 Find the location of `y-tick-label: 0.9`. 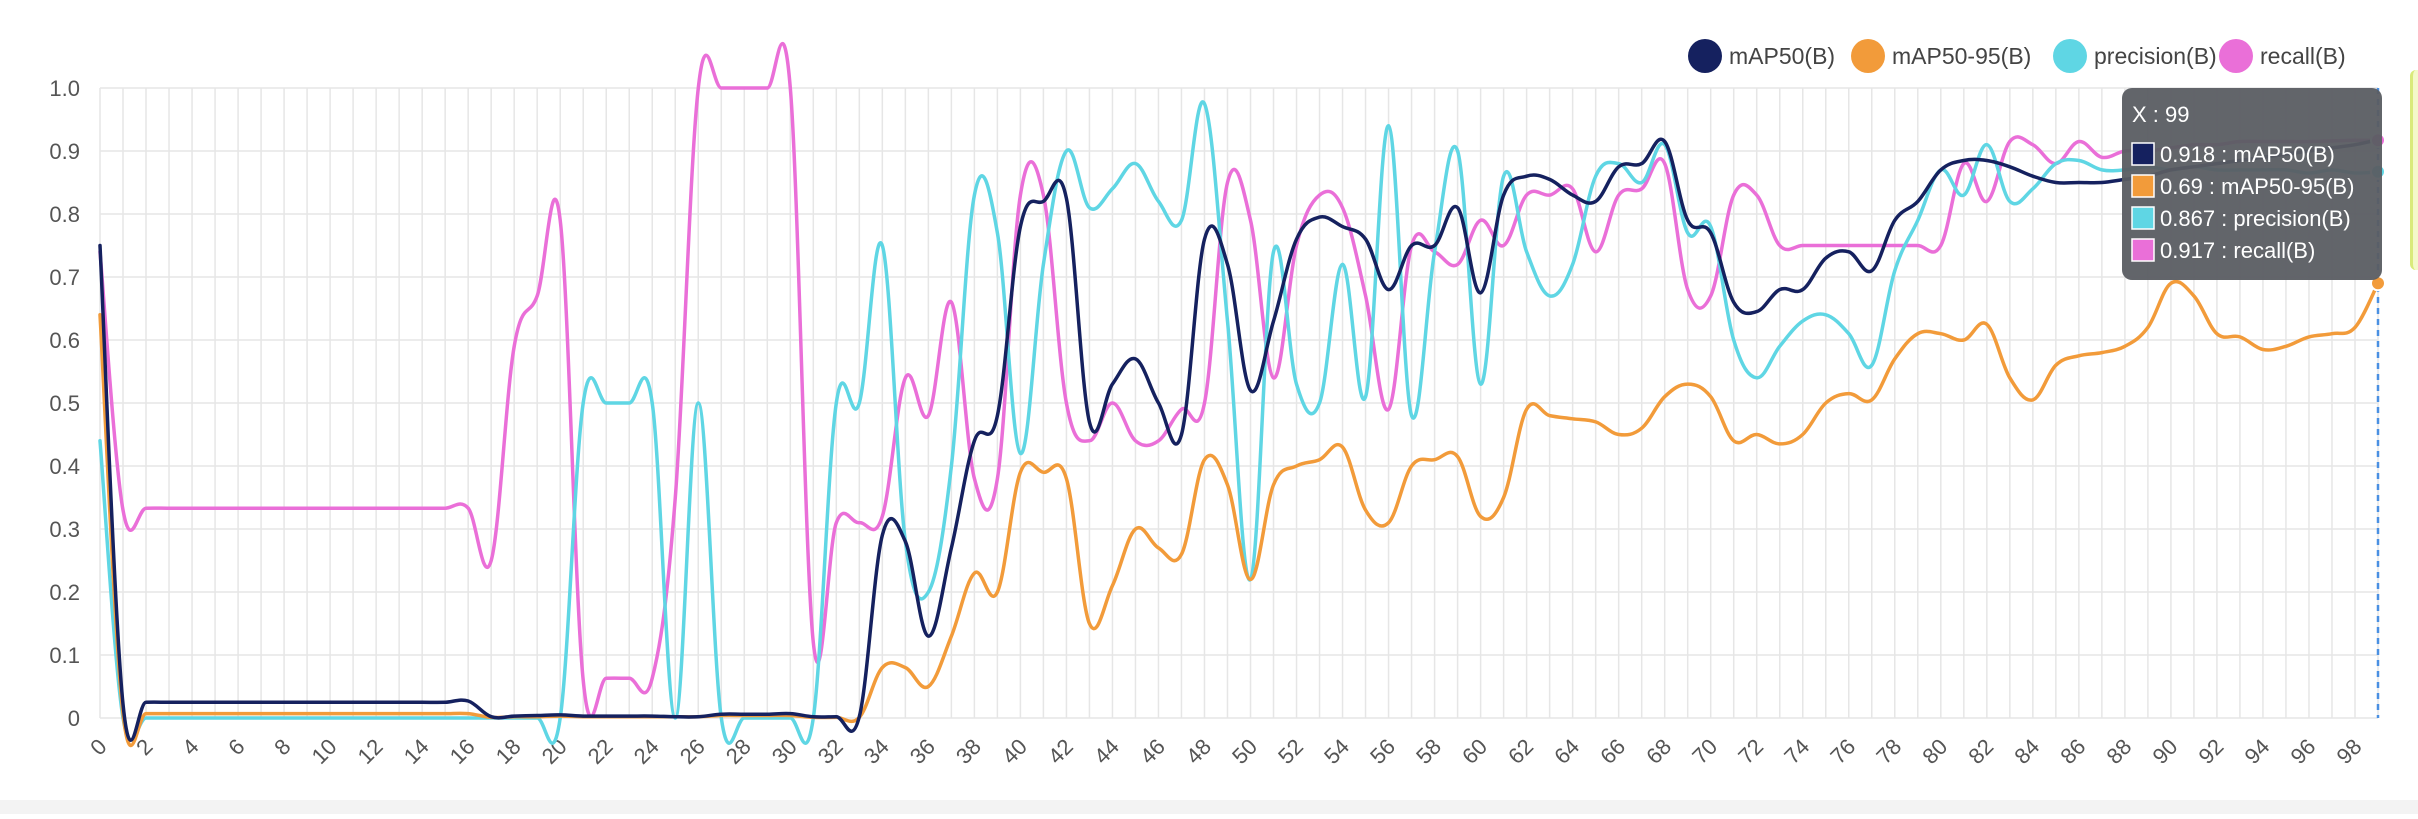

y-tick-label: 0.9 is located at coordinates (64, 151).